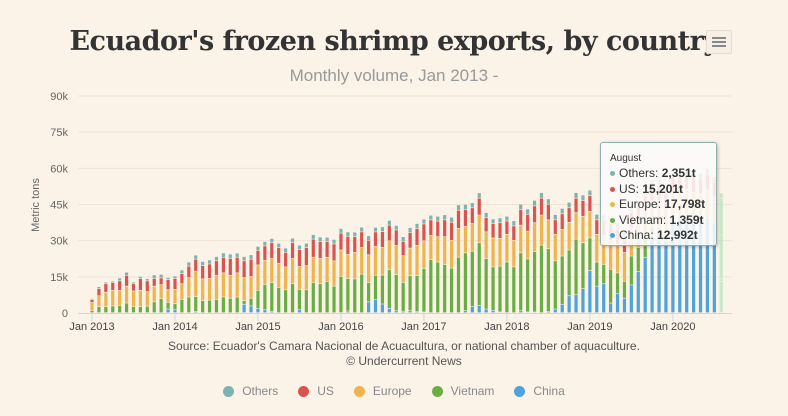  Describe the element at coordinates (719, 42) in the screenshot. I see `hamburger-menu-icon` at that location.